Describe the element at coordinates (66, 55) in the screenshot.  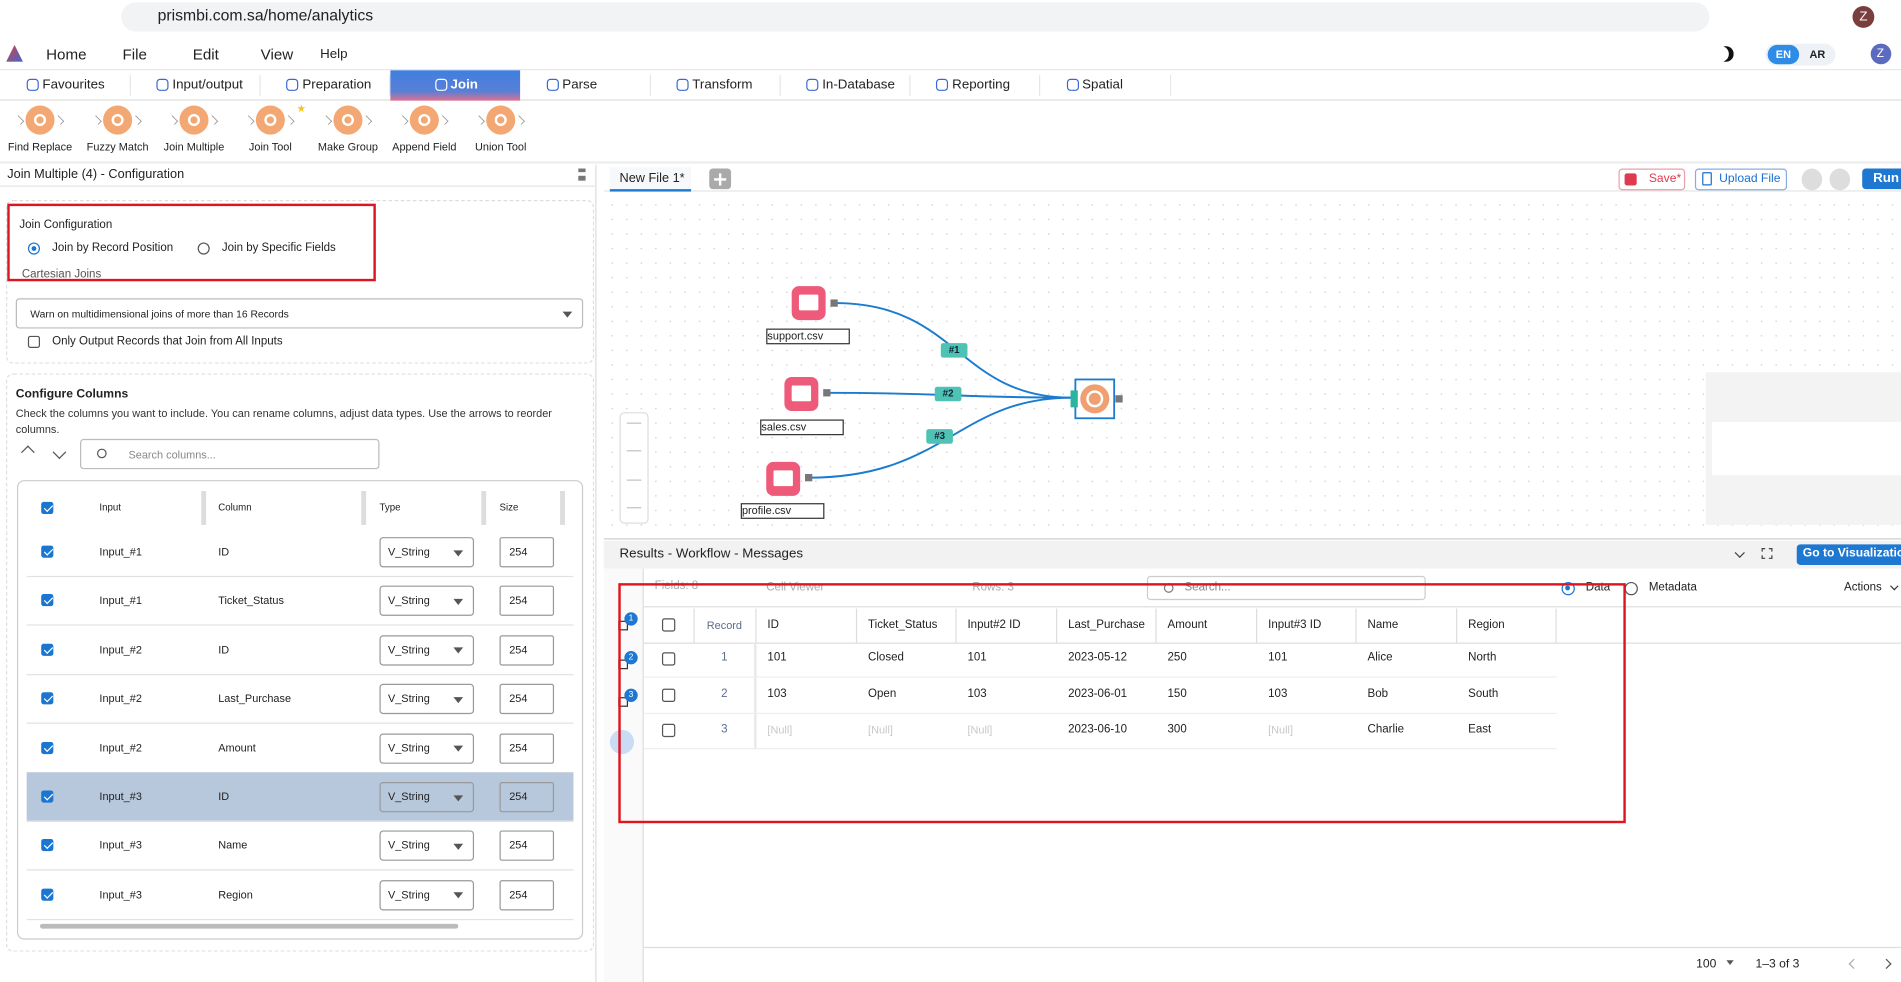
I see `menu-item: Home` at that location.